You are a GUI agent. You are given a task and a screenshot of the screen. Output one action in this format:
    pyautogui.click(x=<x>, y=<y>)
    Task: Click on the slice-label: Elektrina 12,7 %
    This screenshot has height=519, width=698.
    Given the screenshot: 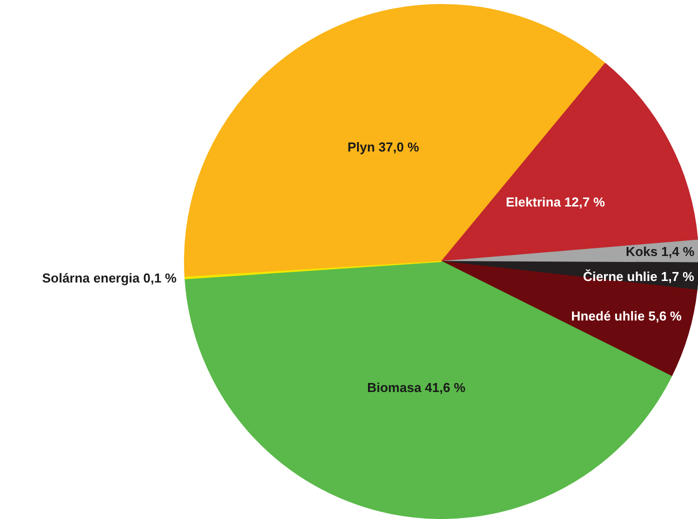 What is the action you would take?
    pyautogui.click(x=556, y=202)
    